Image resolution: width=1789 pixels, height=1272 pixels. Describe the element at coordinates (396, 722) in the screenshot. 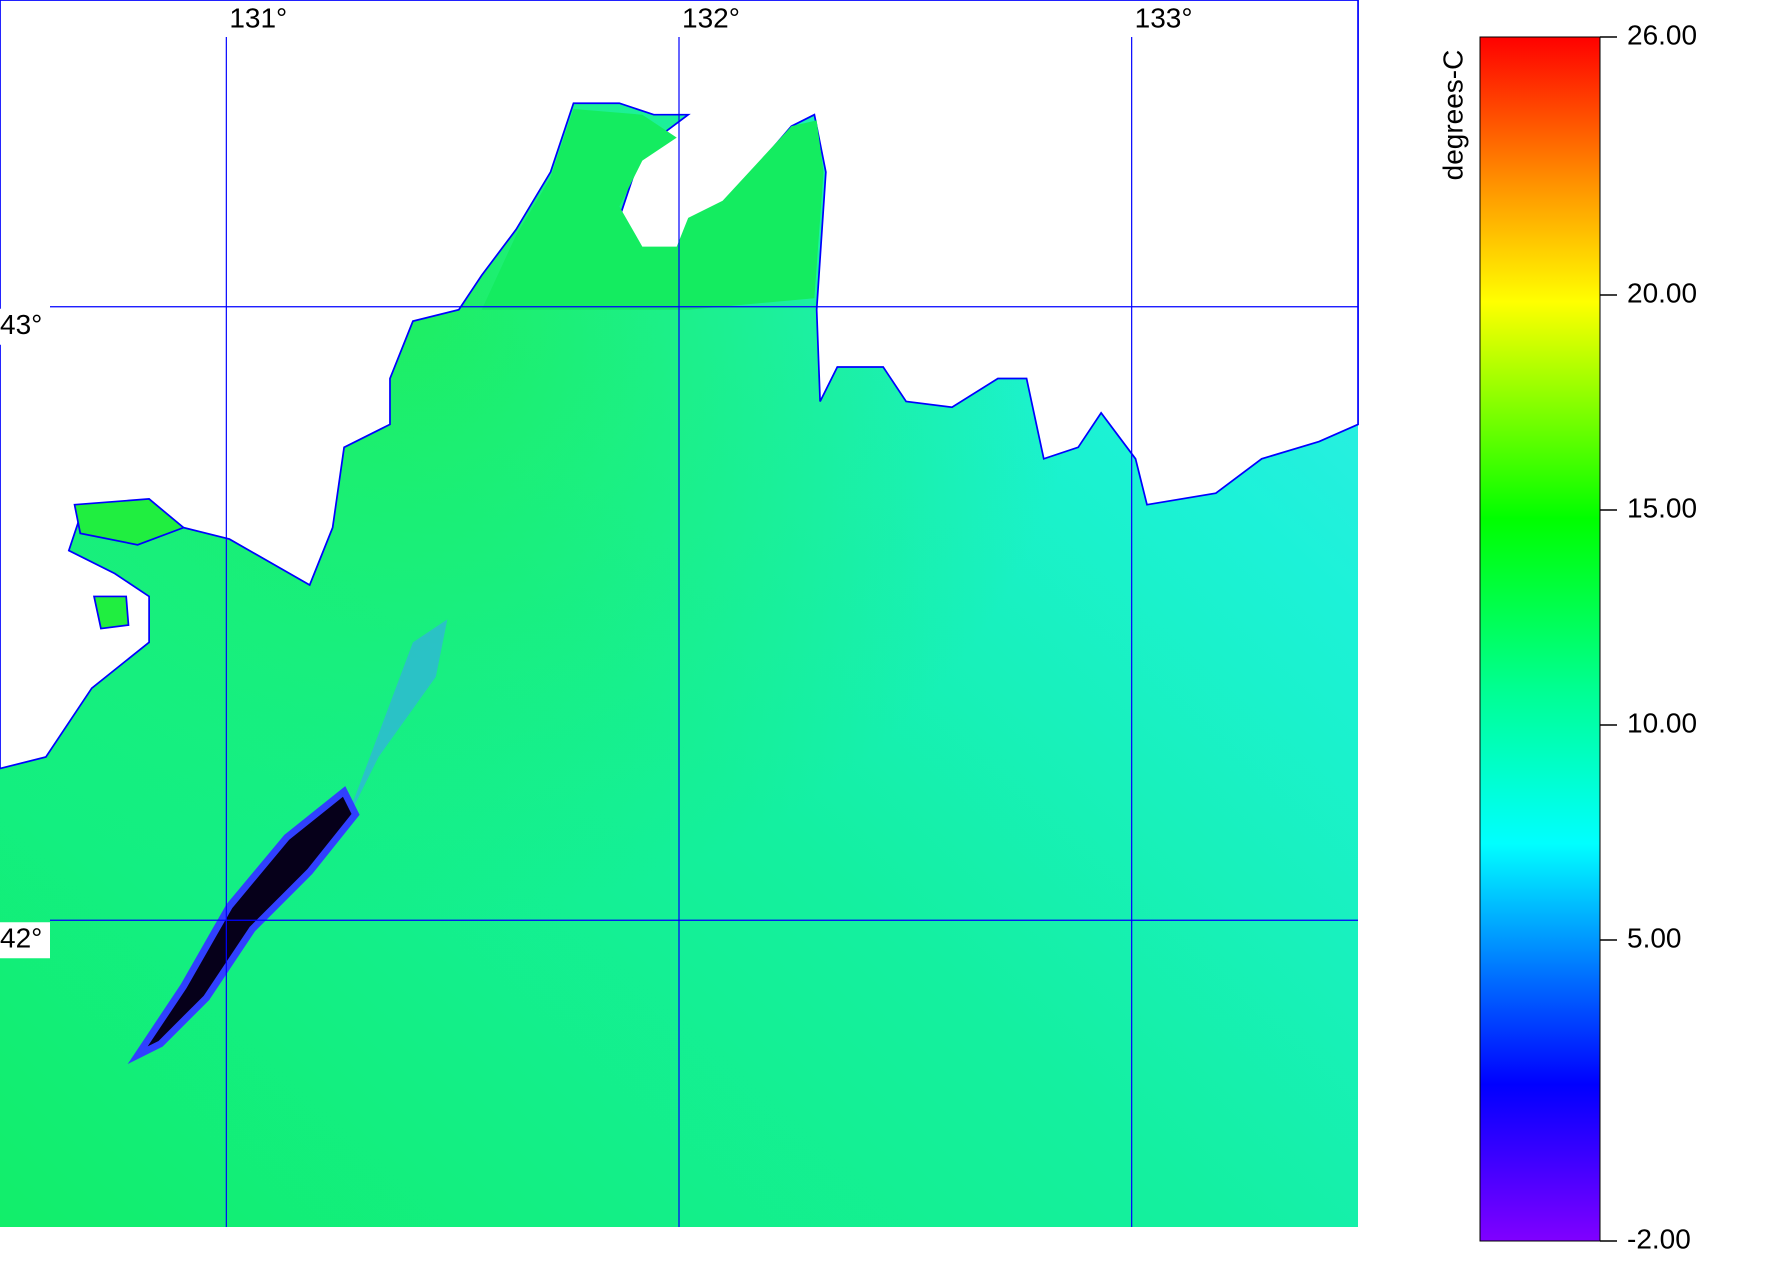

I see `cool-filament` at that location.